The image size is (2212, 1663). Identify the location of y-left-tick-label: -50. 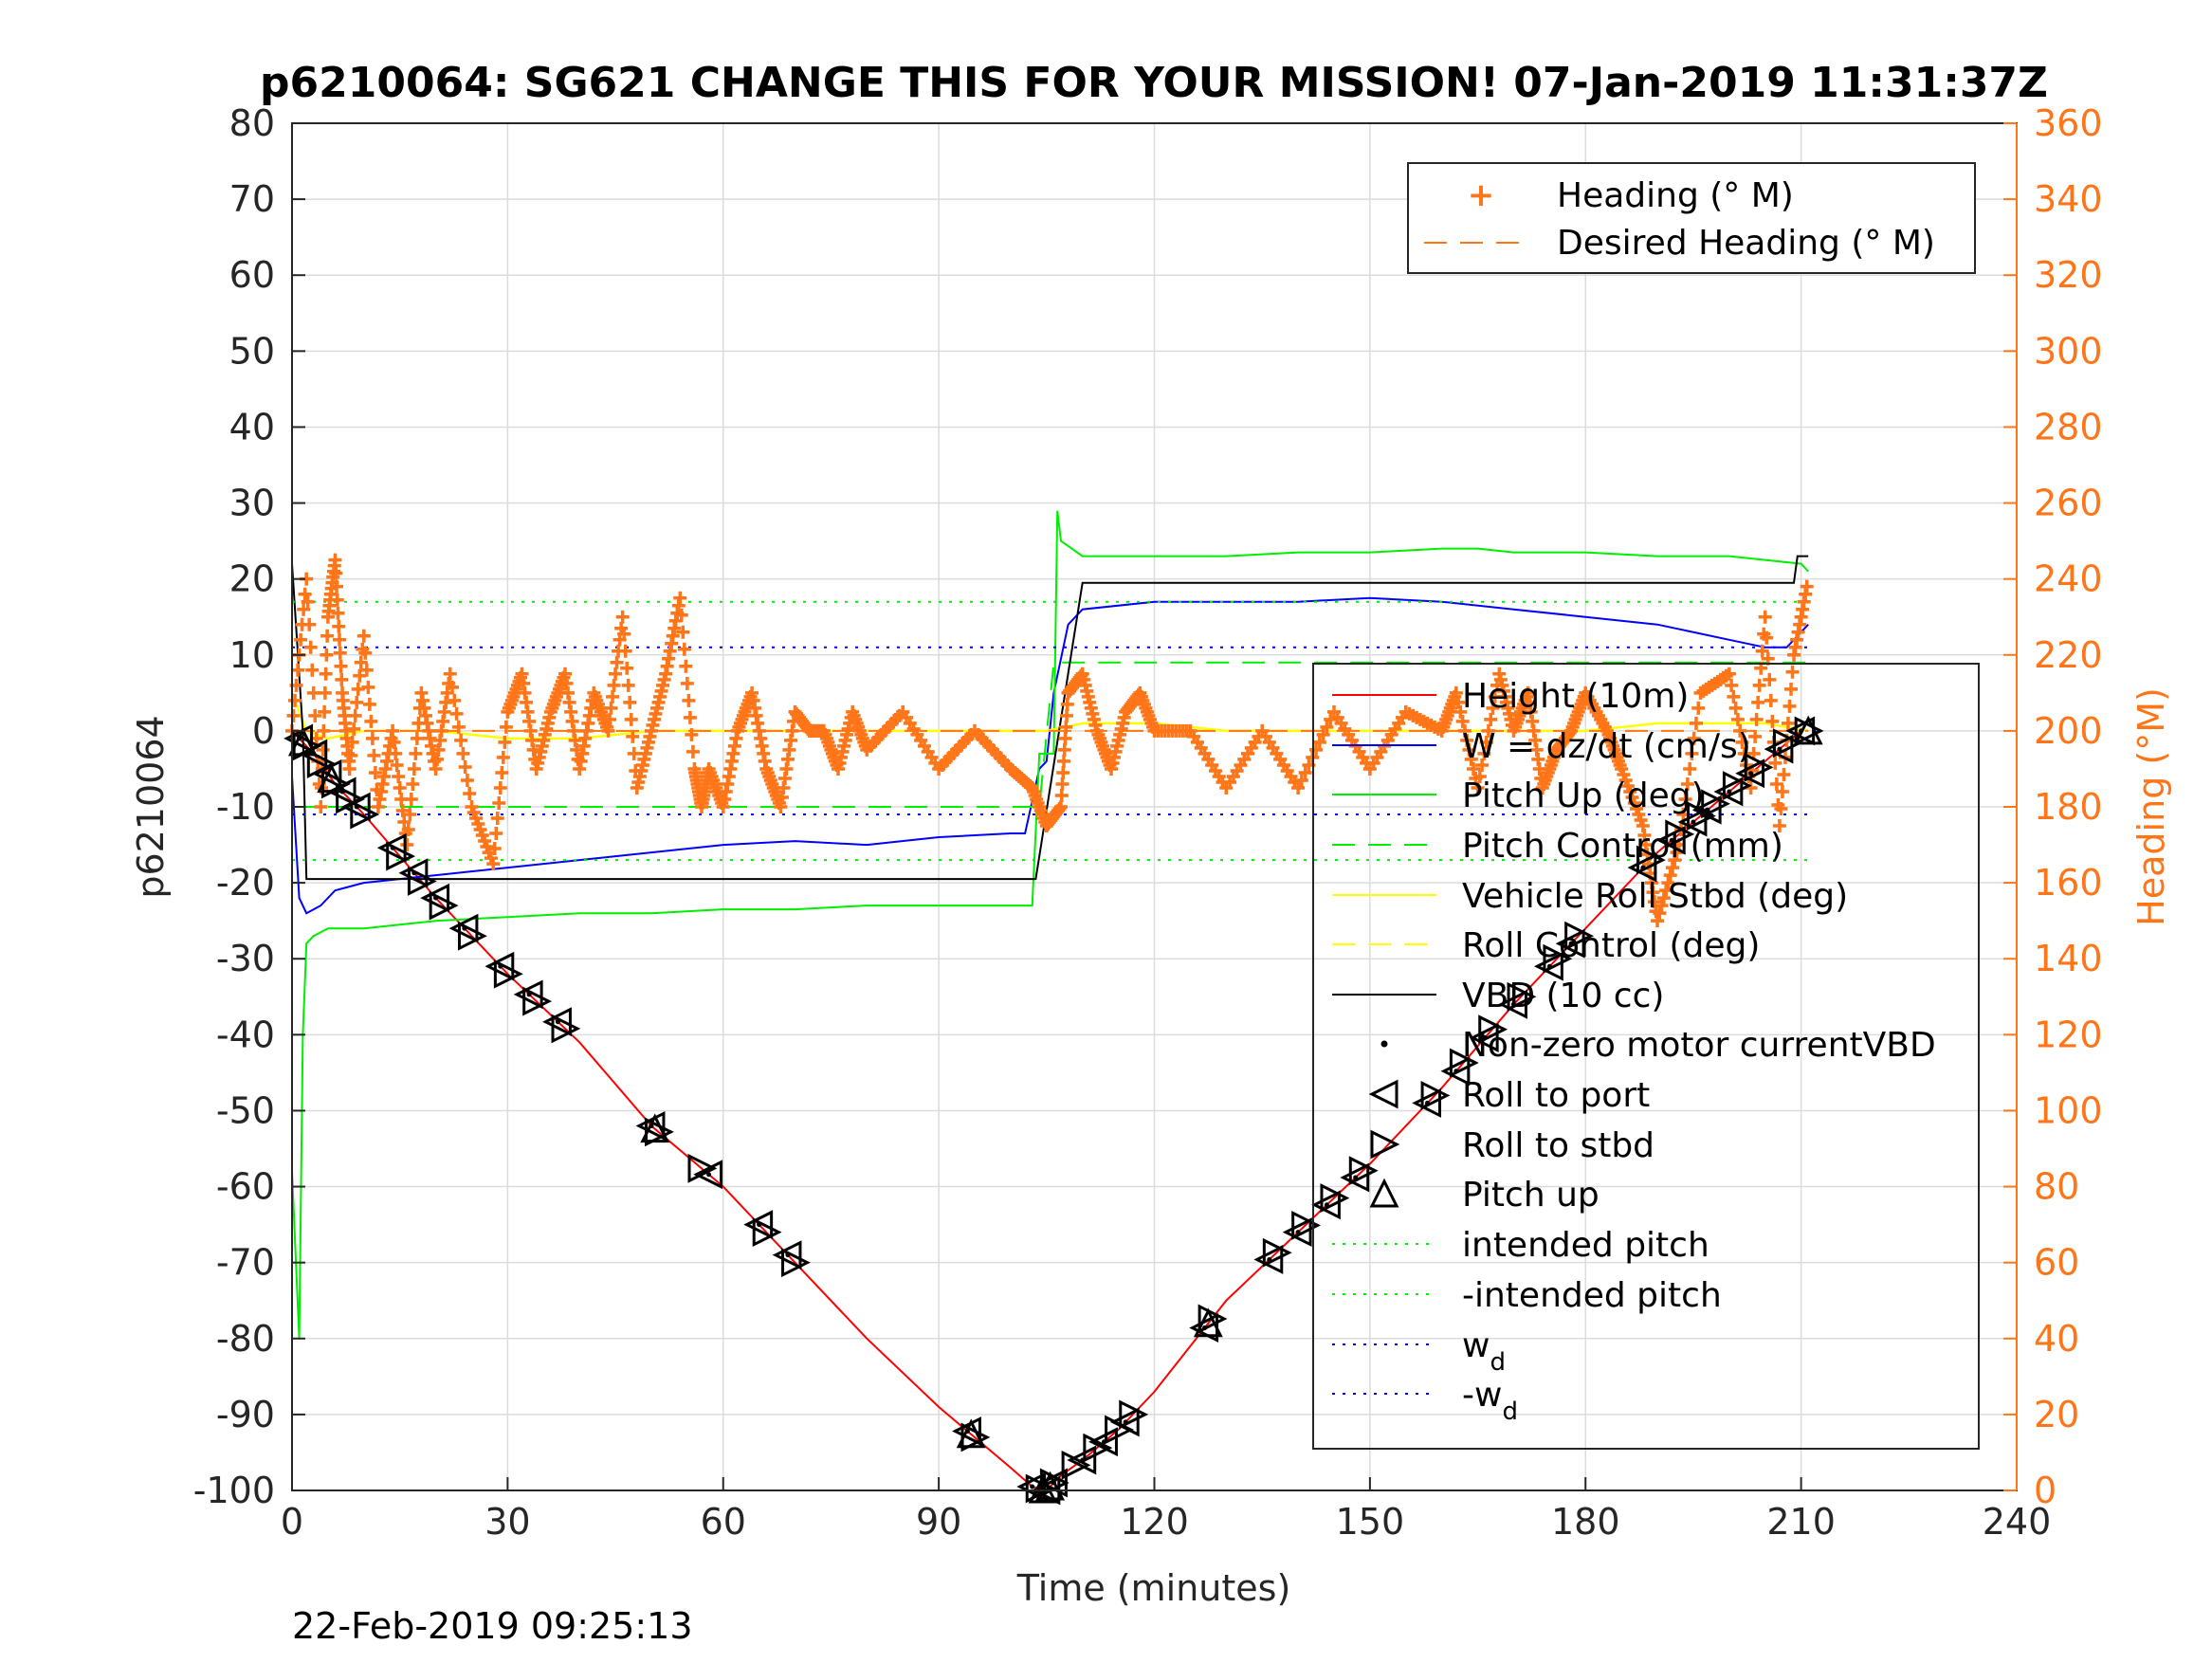
(245, 1110).